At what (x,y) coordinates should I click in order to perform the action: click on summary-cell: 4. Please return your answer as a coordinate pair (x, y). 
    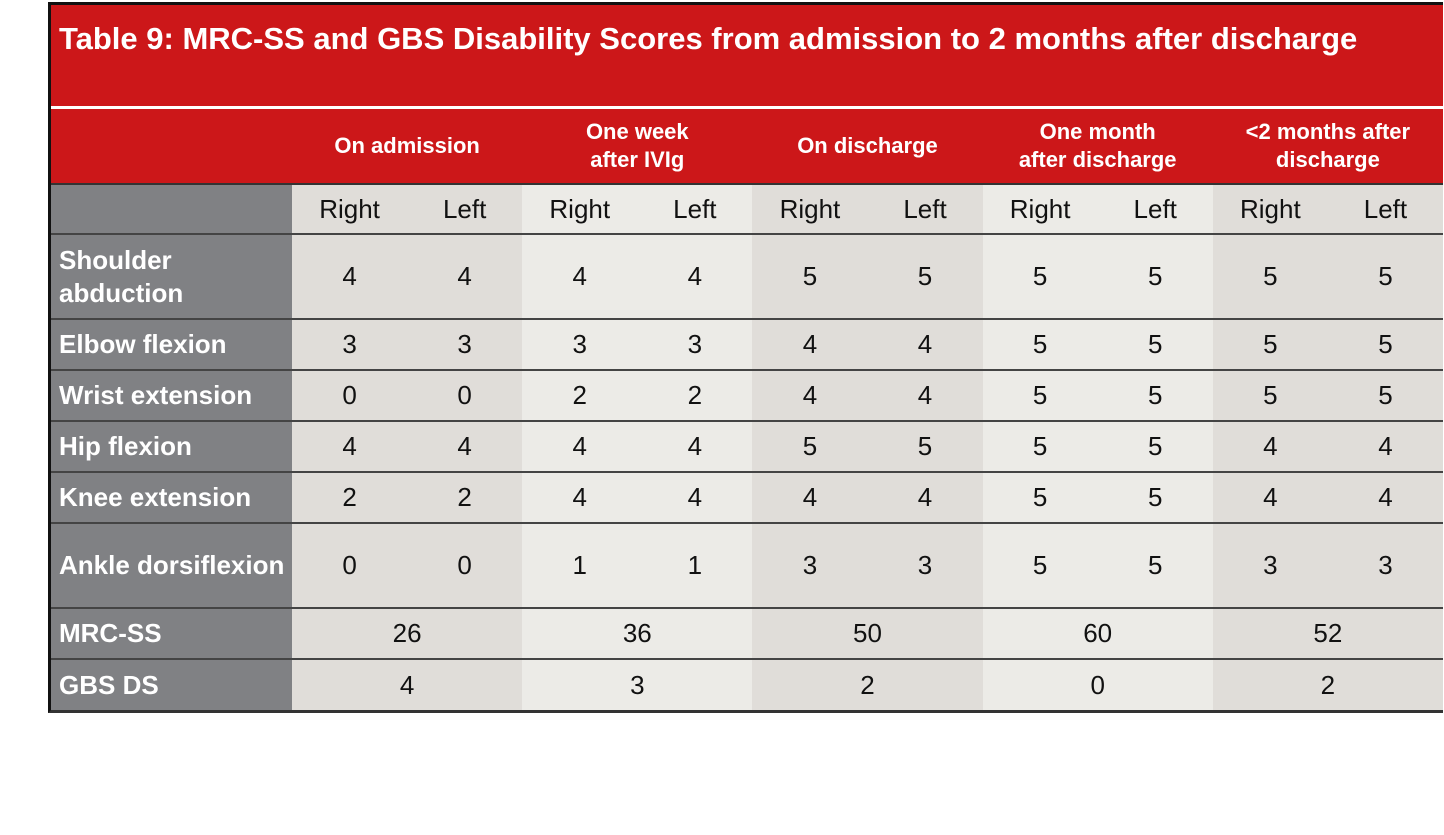
    Looking at the image, I should click on (407, 684).